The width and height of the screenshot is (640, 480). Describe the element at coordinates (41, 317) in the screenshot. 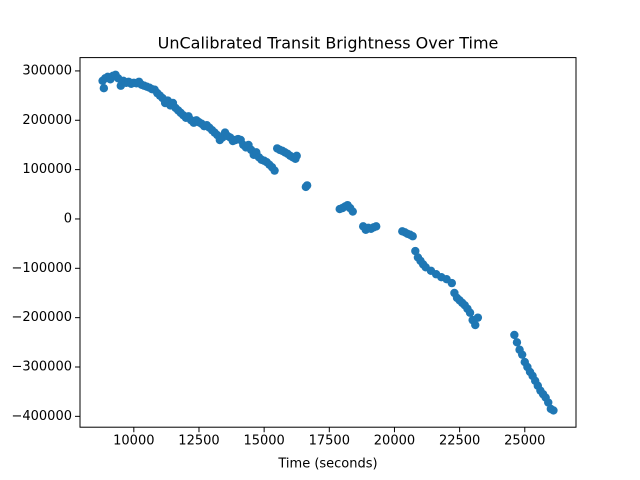

I see `y-tick-label: −200000` at that location.